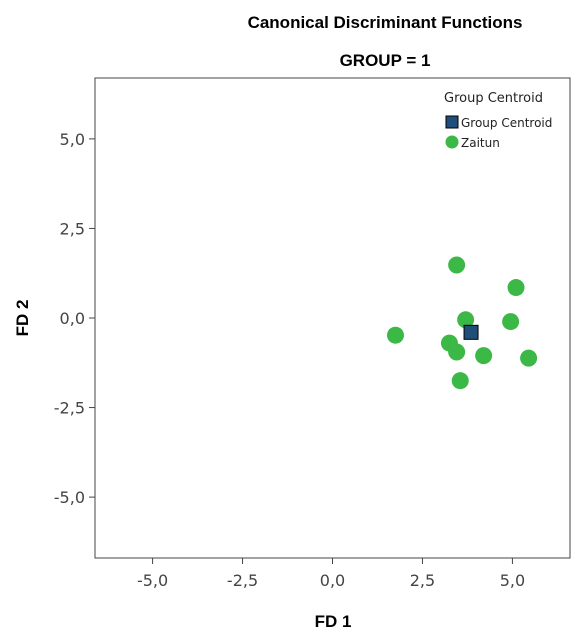  What do you see at coordinates (512, 580) in the screenshot?
I see `x-tick-label: 5,0` at bounding box center [512, 580].